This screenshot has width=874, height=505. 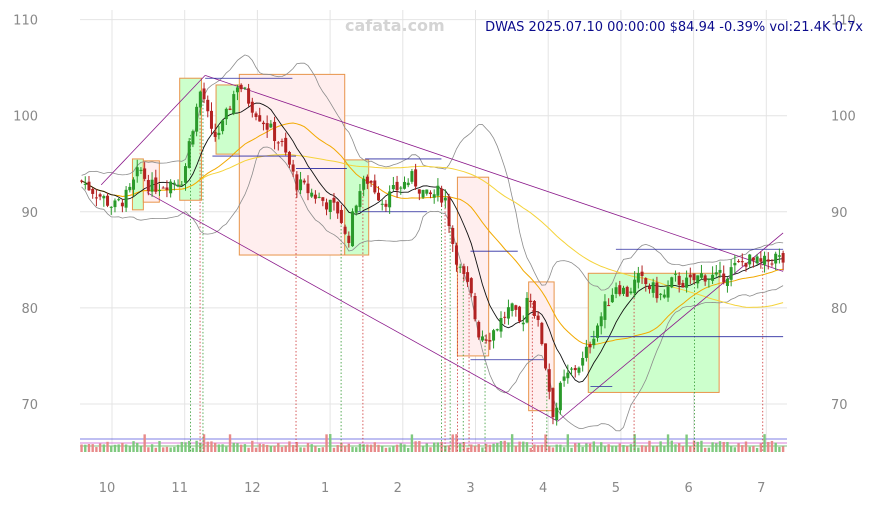 I want to click on x-tick-label: 7, so click(x=761, y=488).